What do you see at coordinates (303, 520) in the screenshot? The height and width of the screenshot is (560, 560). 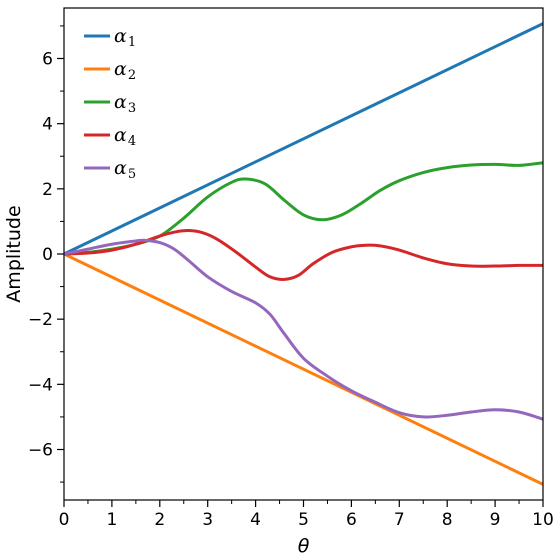 I see `x-tick-label: 5` at bounding box center [303, 520].